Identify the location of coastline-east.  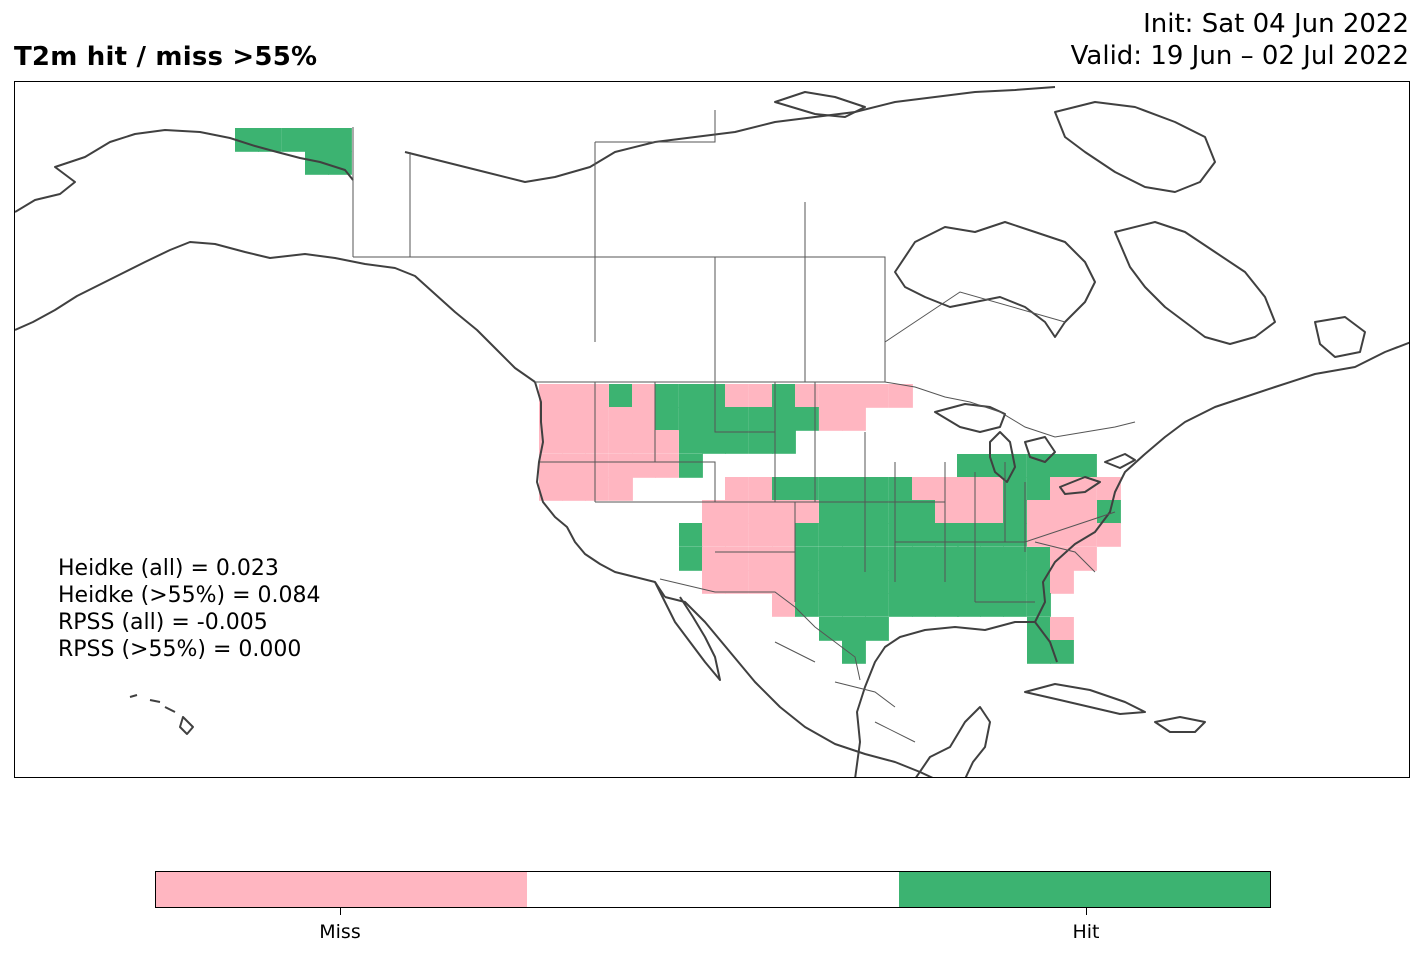
(1221, 482).